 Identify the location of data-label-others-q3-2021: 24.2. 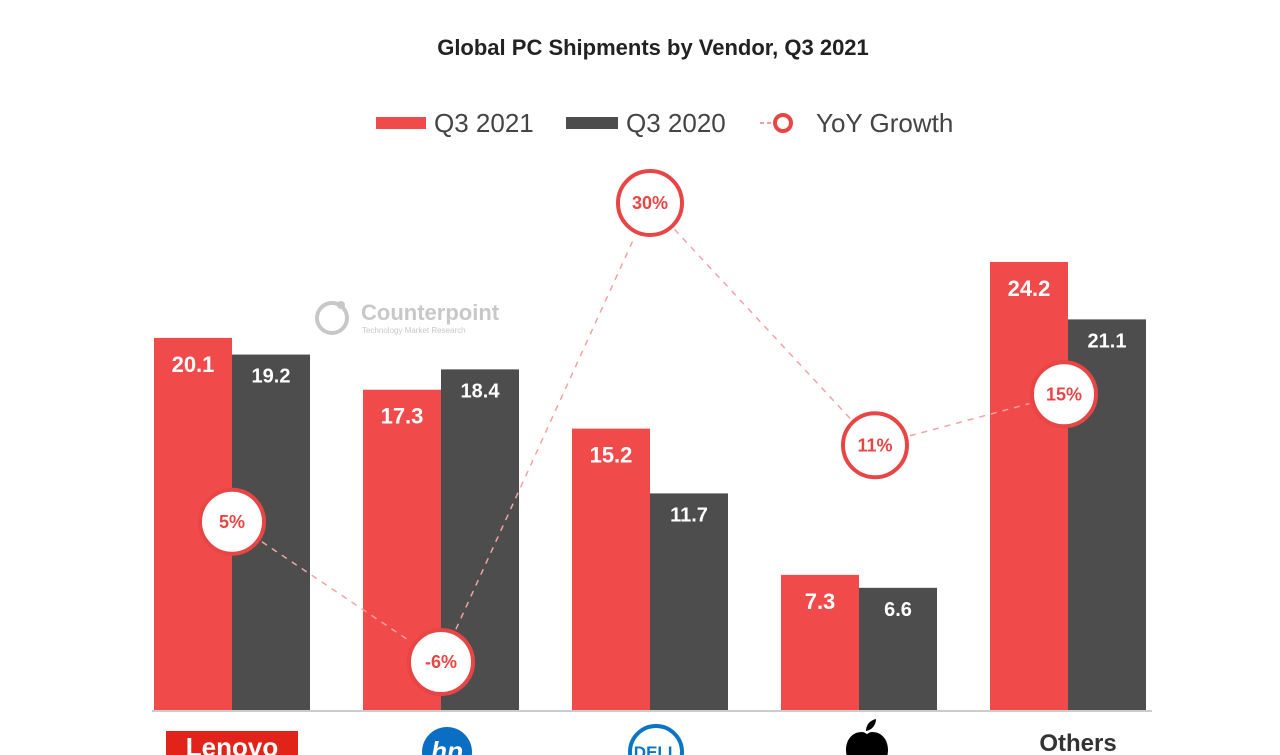
(1029, 288).